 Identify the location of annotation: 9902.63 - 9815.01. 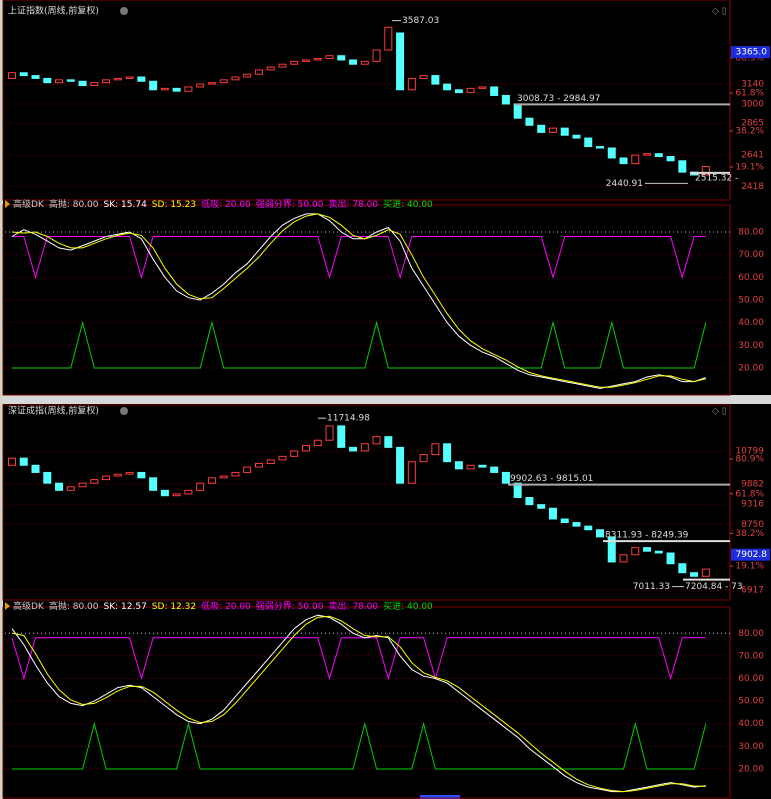
(551, 479).